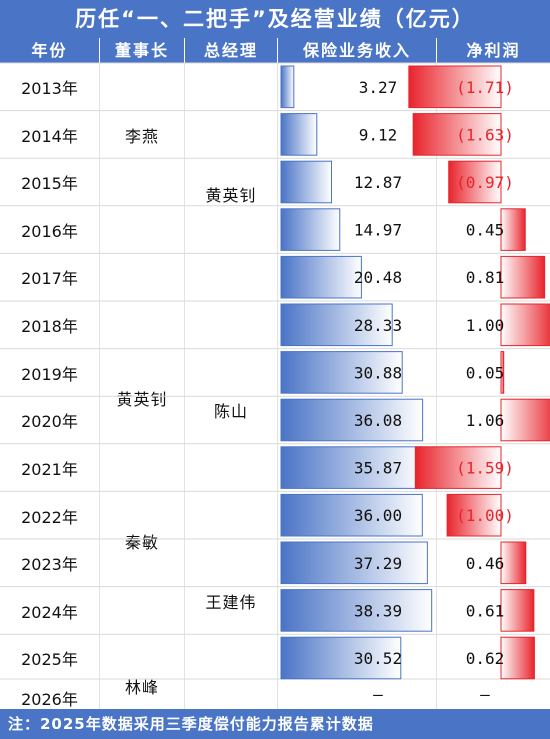 The image size is (550, 739). Describe the element at coordinates (49, 564) in the screenshot. I see `year-cell: 2023年` at that location.